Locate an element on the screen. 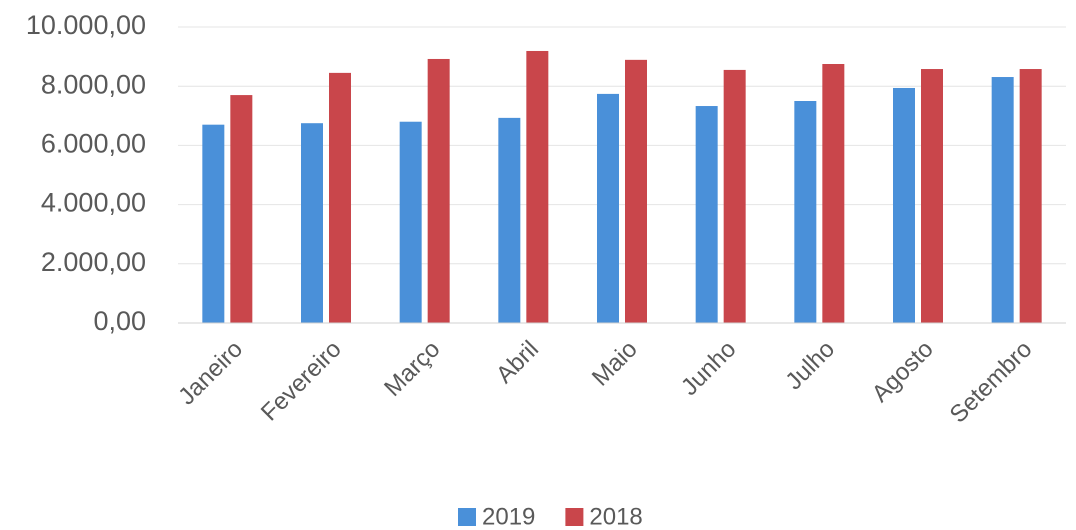 The height and width of the screenshot is (530, 1076). x-tick-label: Janeiro is located at coordinates (210, 373).